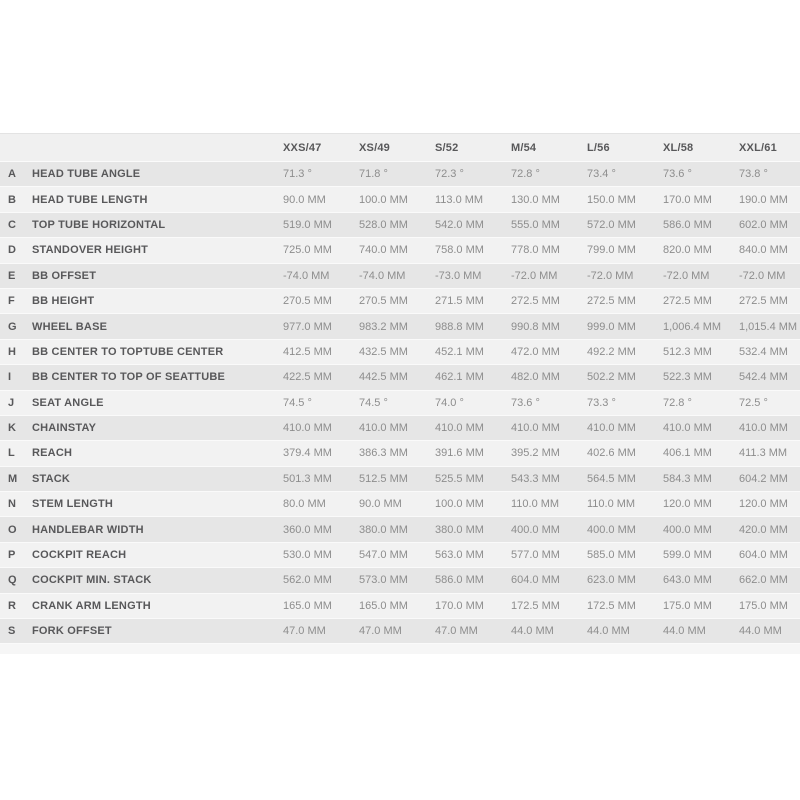  Describe the element at coordinates (397, 326) in the screenshot. I see `row-value: 983.2 MM` at that location.